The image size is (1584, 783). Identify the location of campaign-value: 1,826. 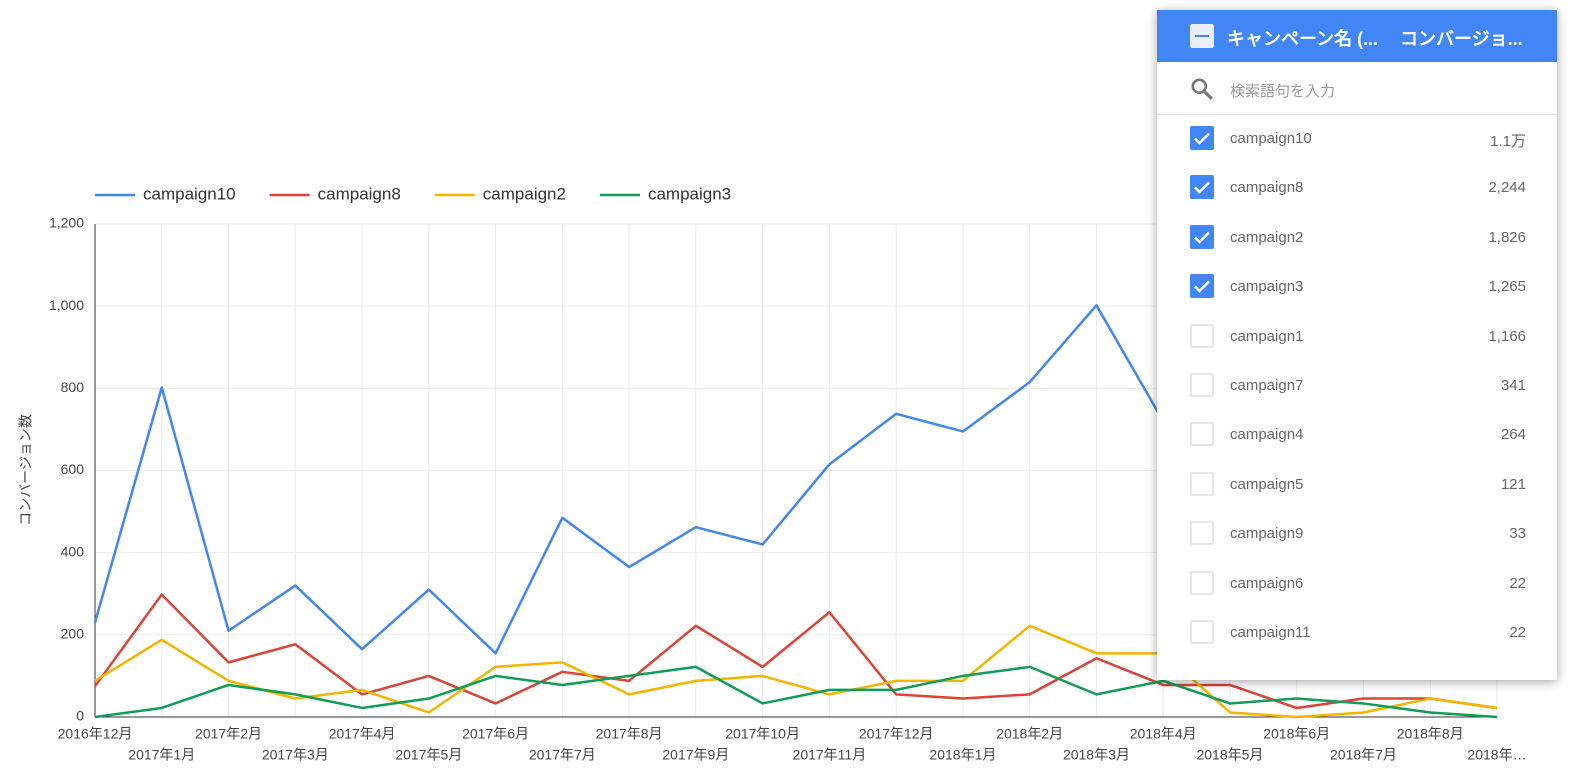
(1507, 237).